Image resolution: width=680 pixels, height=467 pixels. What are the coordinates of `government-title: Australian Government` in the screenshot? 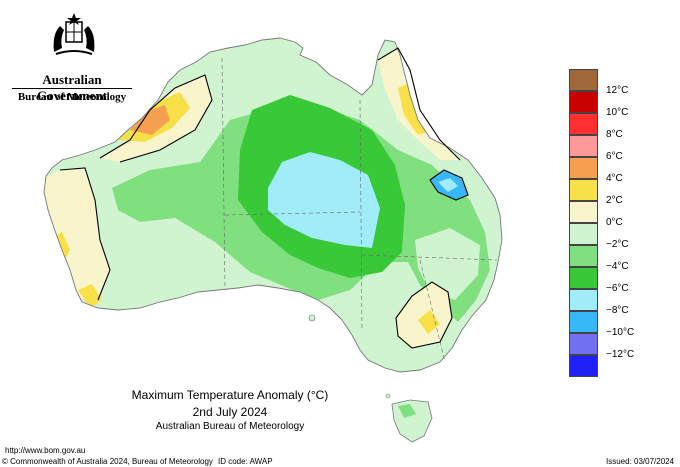 It's located at (72, 87).